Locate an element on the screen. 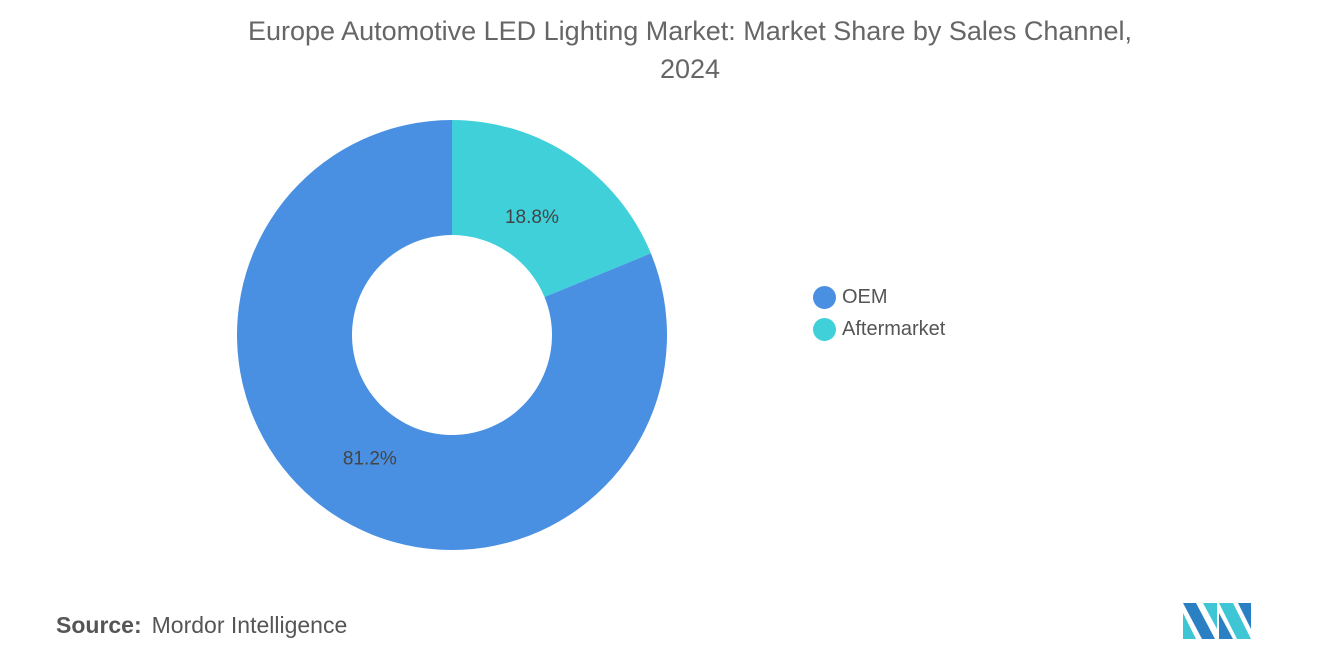 This screenshot has width=1320, height=665. legend-item-aftermarket: Aftermarket is located at coordinates (879, 329).